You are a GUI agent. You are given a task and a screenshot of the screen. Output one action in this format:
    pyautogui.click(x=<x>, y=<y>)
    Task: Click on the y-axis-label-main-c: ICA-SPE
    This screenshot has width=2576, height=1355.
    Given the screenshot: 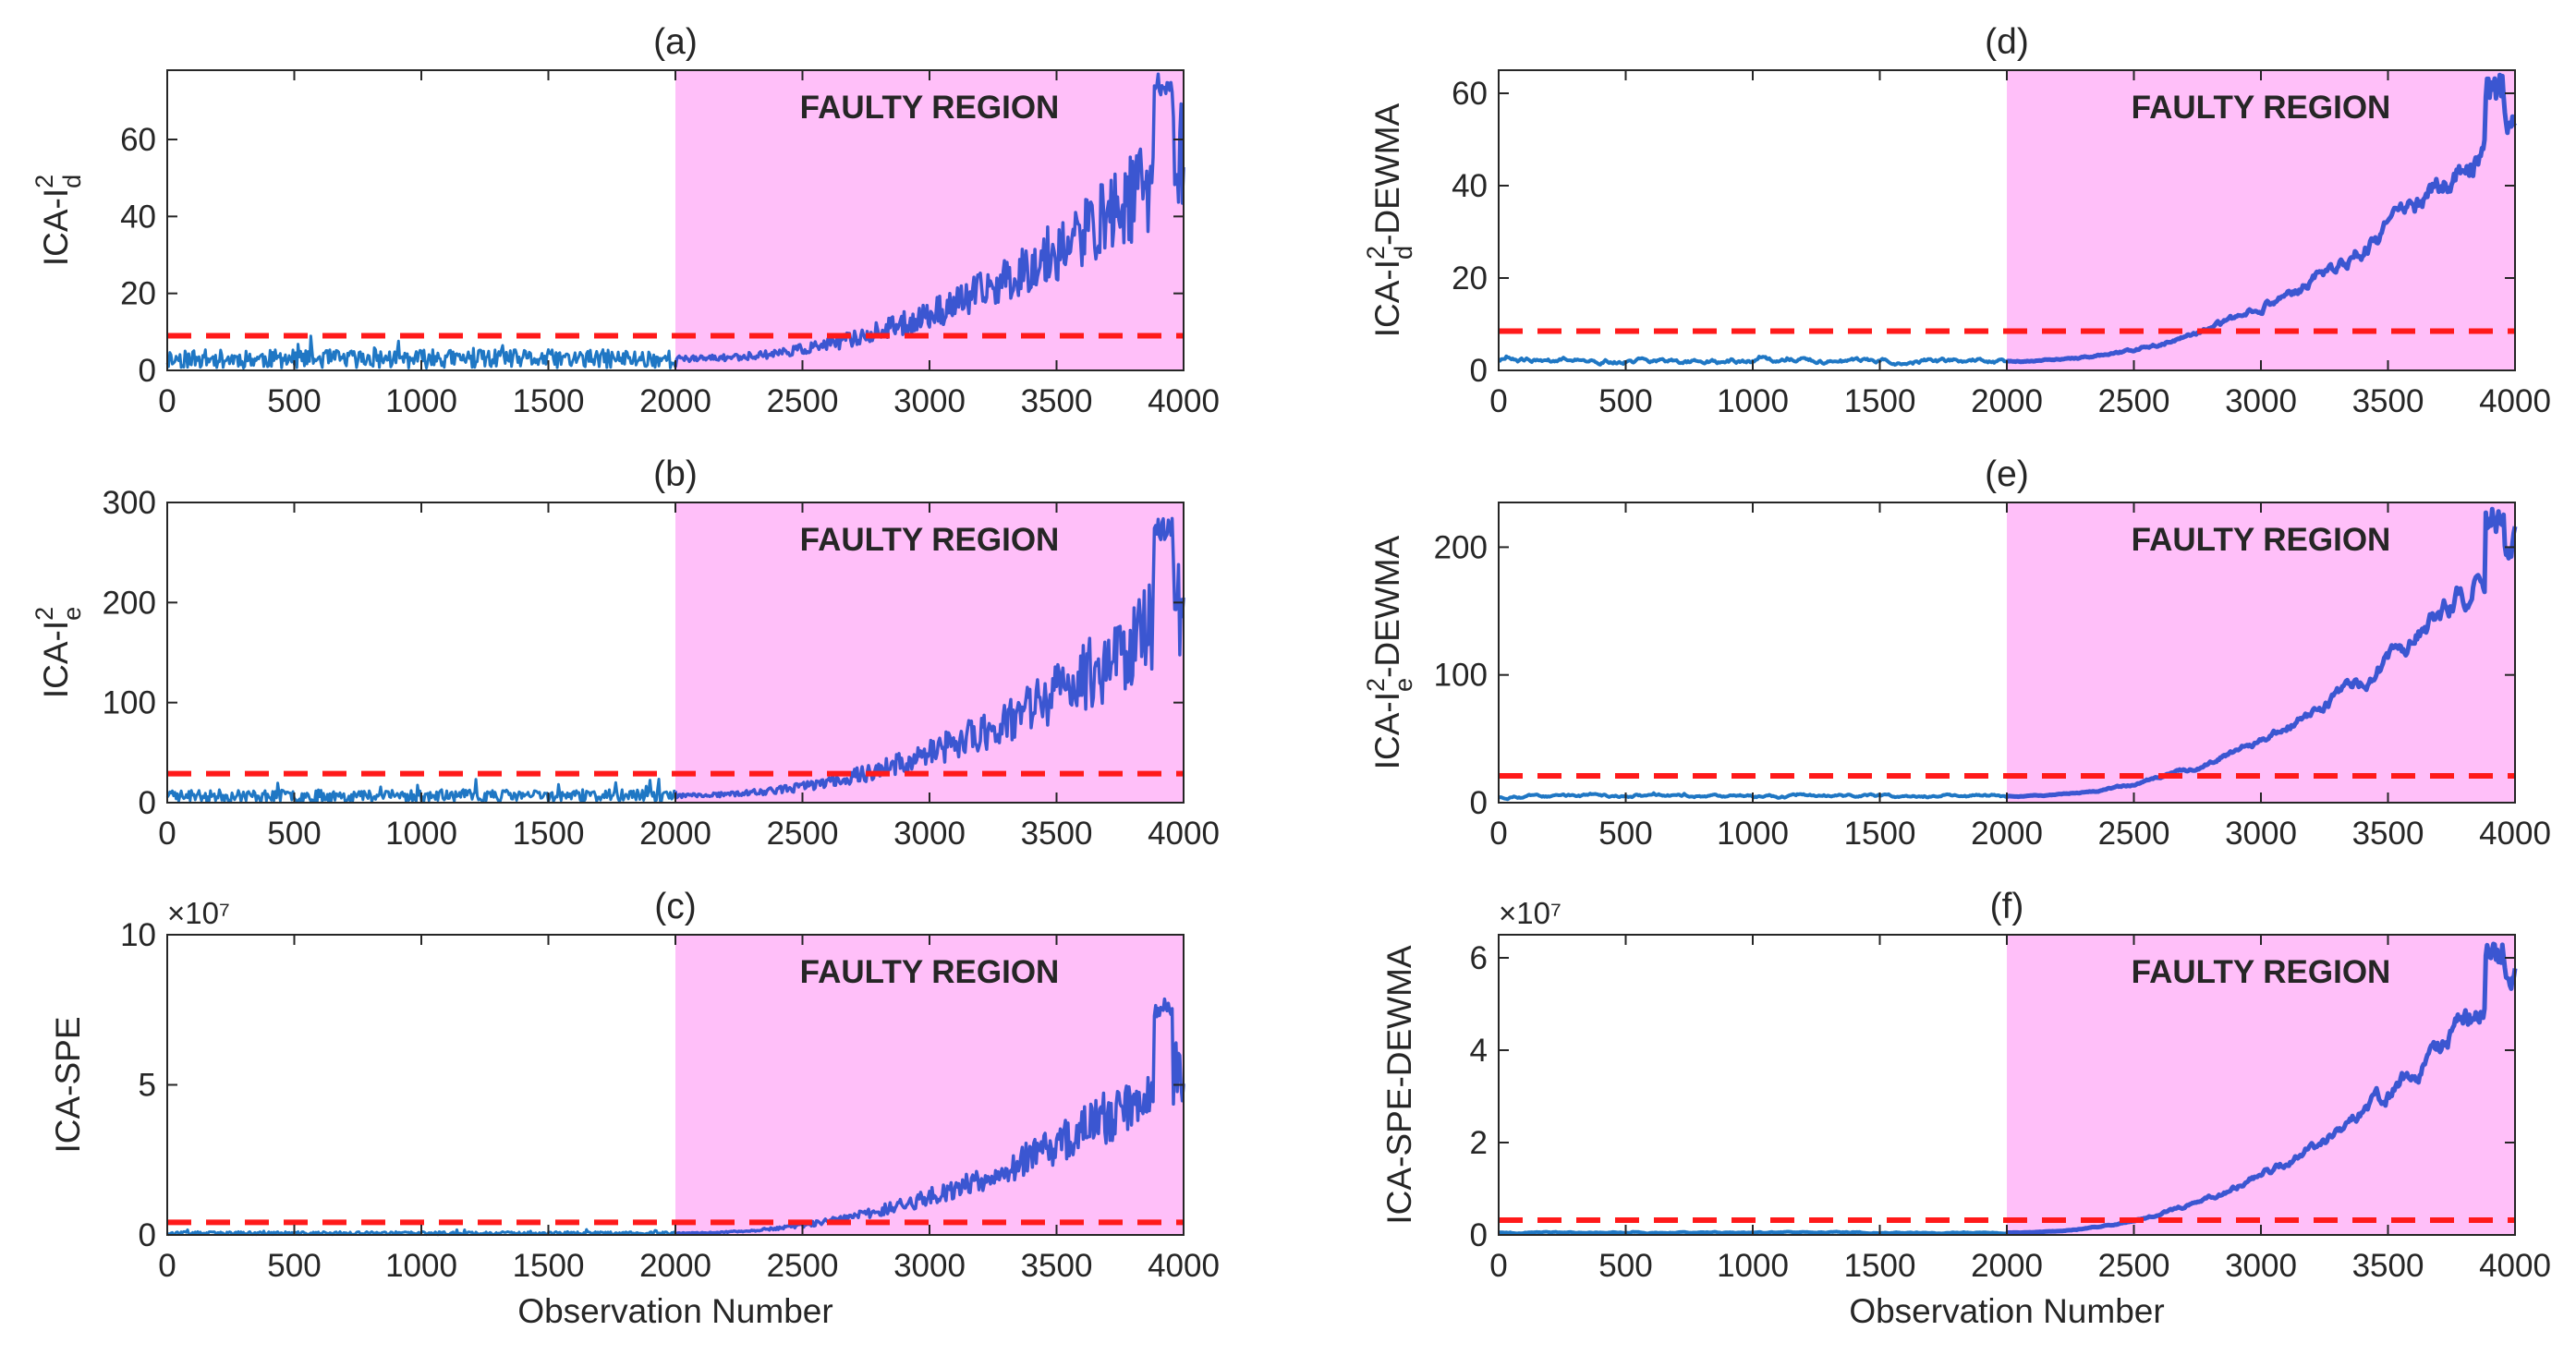 What is the action you would take?
    pyautogui.click(x=68, y=1084)
    